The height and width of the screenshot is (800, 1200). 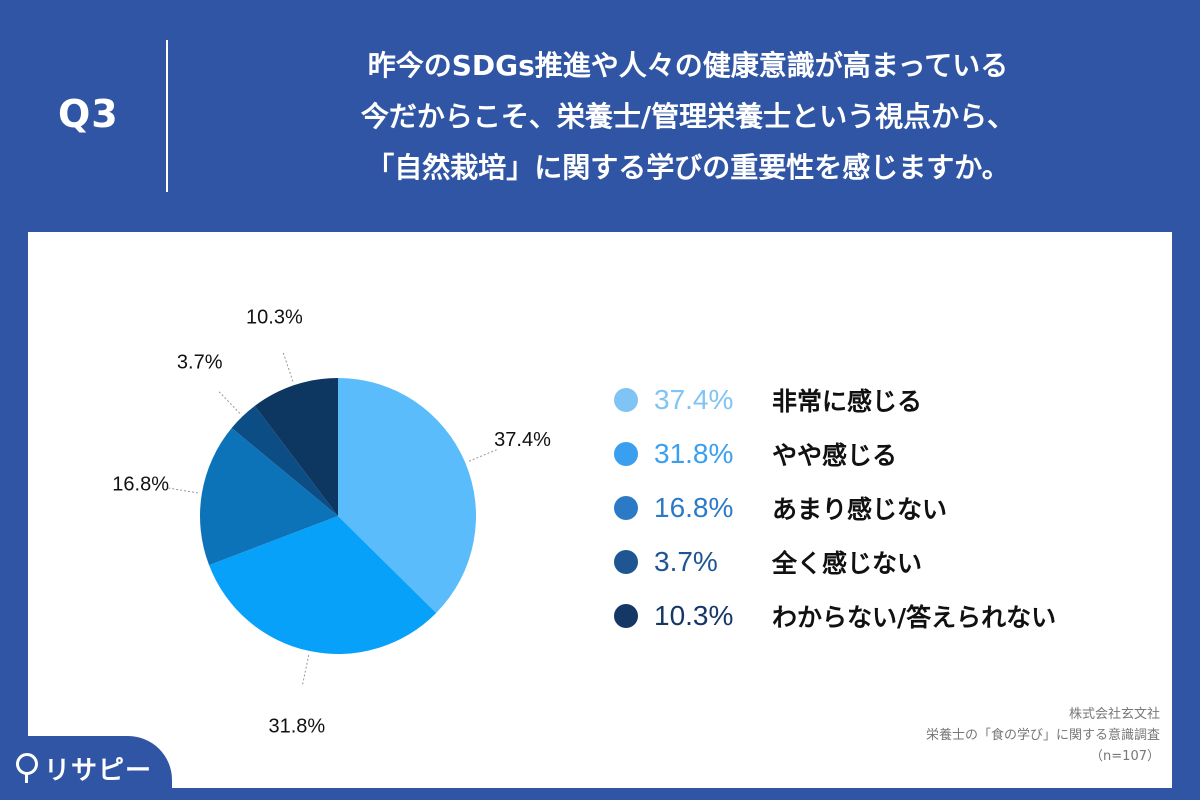 I want to click on location-pin-icon, so click(x=27, y=768).